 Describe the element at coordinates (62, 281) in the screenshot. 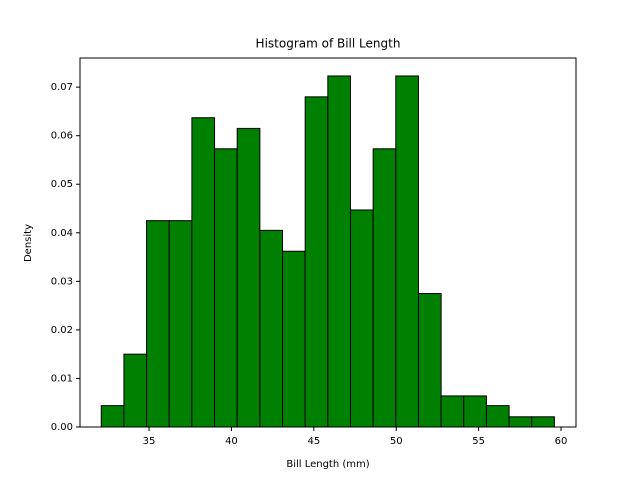

I see `y-tick-label: 0.03` at that location.